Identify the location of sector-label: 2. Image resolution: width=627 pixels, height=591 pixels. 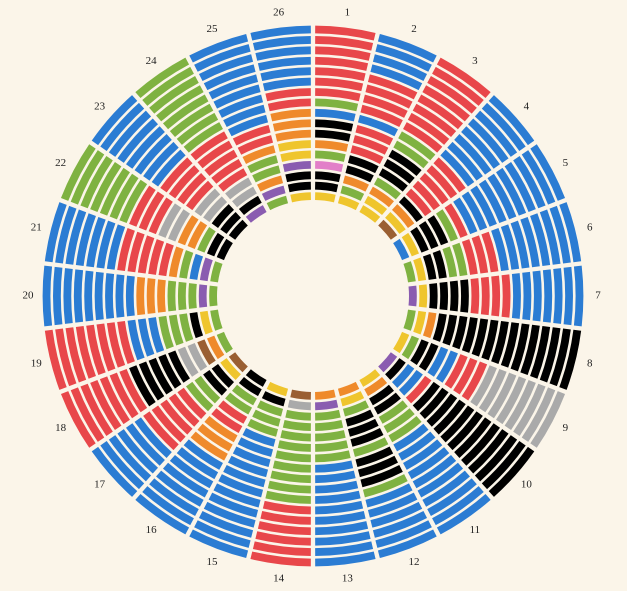
(414, 29).